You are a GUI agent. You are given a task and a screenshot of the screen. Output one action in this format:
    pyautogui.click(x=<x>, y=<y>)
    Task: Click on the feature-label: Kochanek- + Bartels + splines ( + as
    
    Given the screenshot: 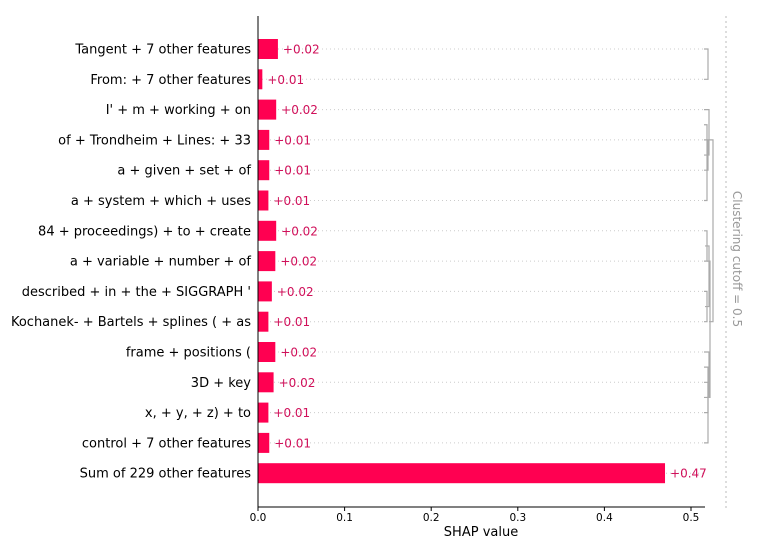 What is the action you would take?
    pyautogui.click(x=131, y=322)
    